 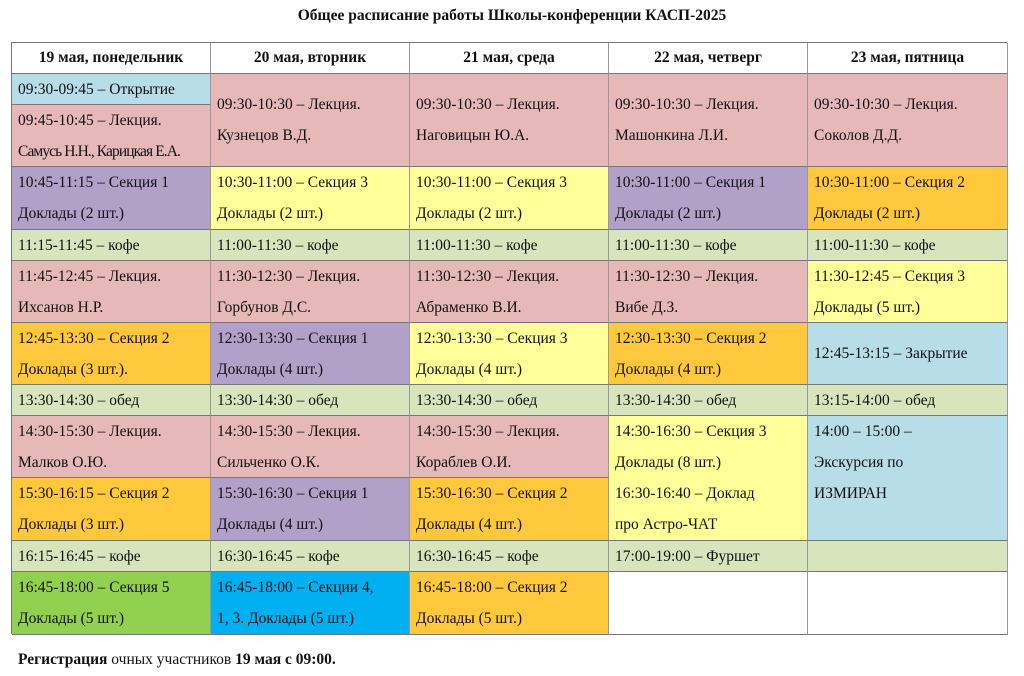 I want to click on schedule-cell-lecture: 14:30-15:30 – Лекция. Кораблев О.И., so click(x=509, y=447).